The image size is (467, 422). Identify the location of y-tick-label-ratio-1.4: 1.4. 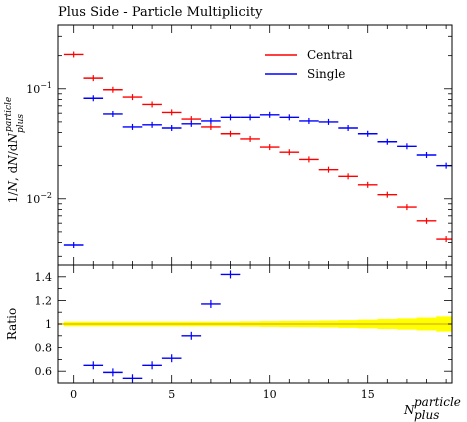
(44, 277).